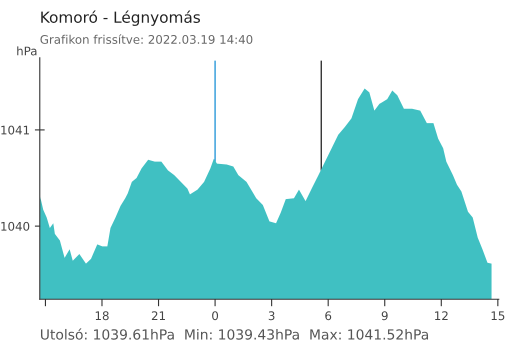  Describe the element at coordinates (234, 334) in the screenshot. I see `text: Utolsó: 1039.61hPa Min: 1039.43hPa Max: 1041.52hPa` at that location.